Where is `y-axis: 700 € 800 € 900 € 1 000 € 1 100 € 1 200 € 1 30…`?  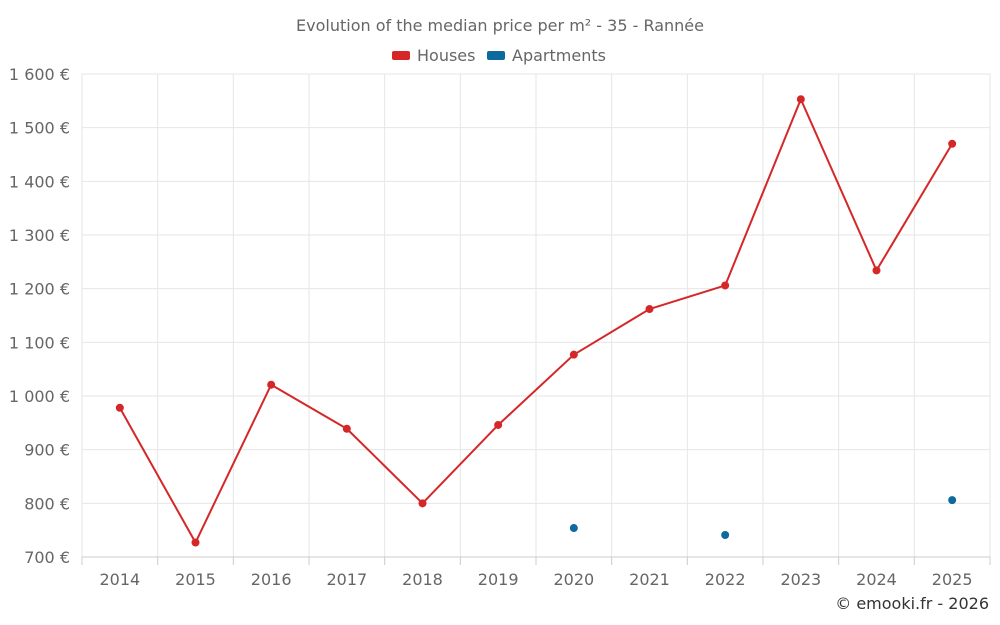
y-axis: 700 € 800 € 900 € 1 000 € 1 100 € 1 200 € 1 30… is located at coordinates (39, 316).